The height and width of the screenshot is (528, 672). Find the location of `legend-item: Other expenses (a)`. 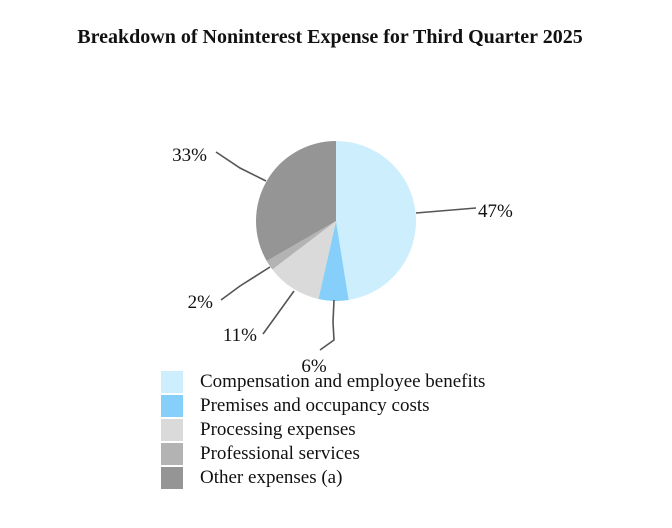

legend-item: Other expenses (a) is located at coordinates (323, 478).